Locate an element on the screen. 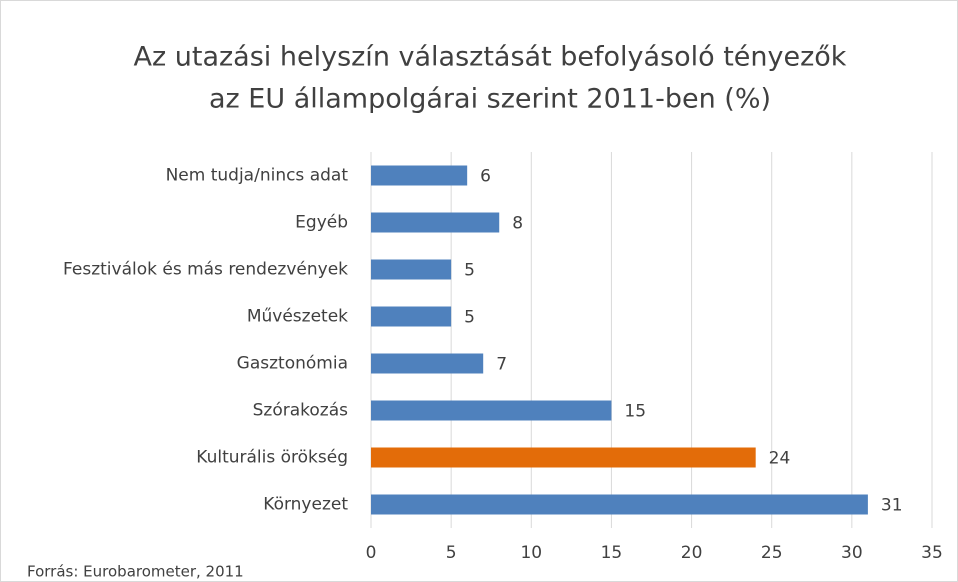 Image resolution: width=958 pixels, height=582 pixels. source-note: Forrás: Eurobarometer, 2011 is located at coordinates (135, 572).